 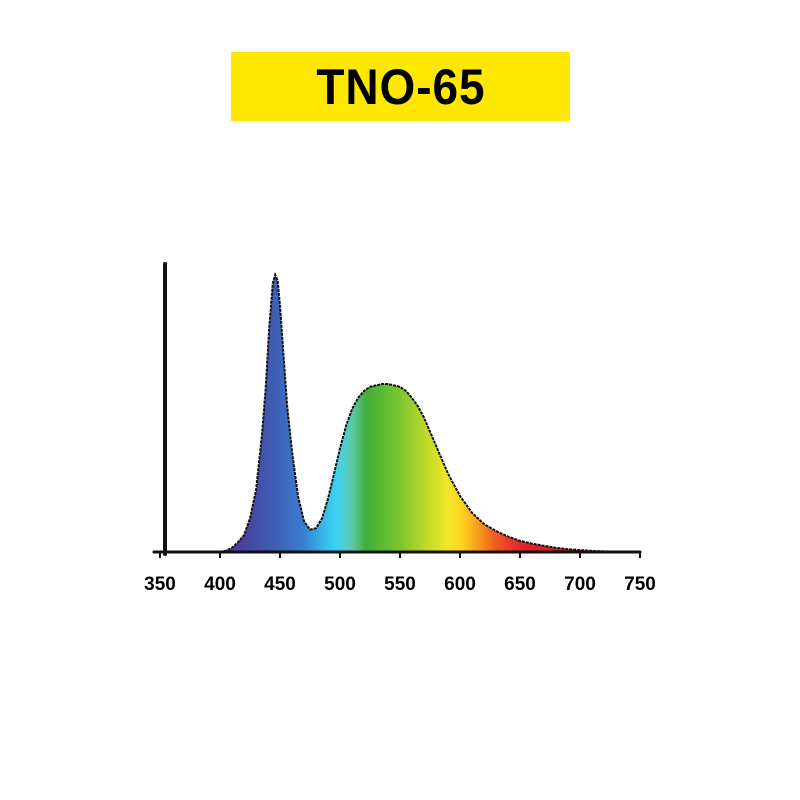 What do you see at coordinates (280, 584) in the screenshot?
I see `x-tick-label: 450` at bounding box center [280, 584].